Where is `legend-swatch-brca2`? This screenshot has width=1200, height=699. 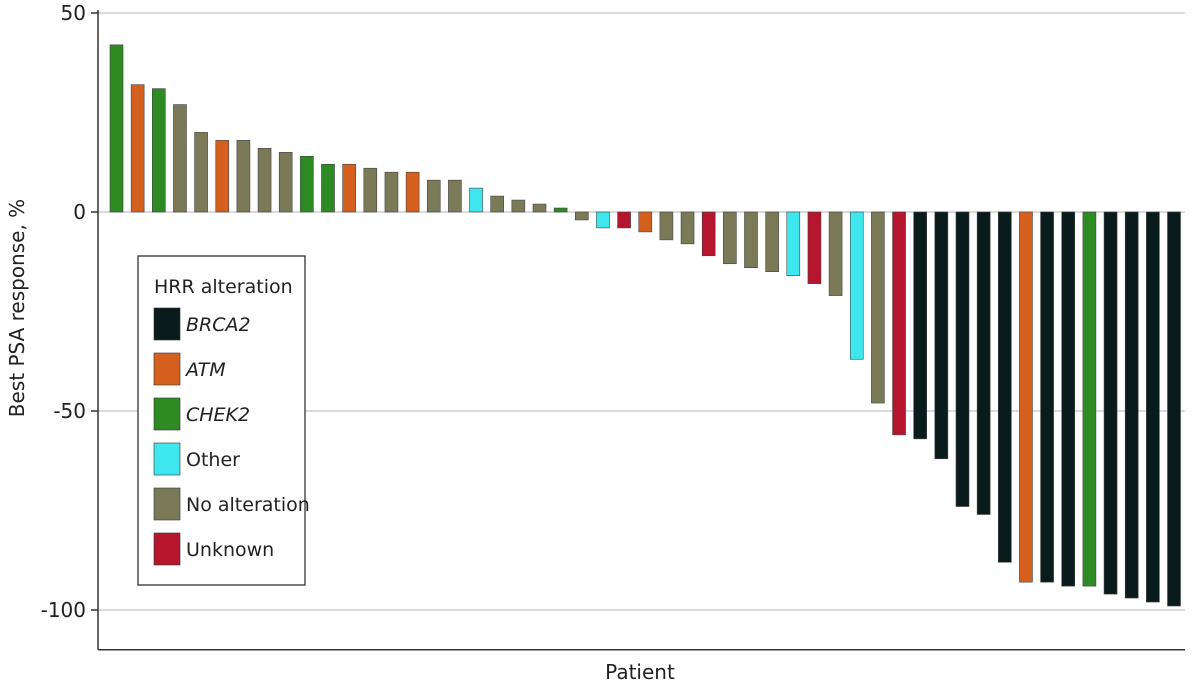 legend-swatch-brca2 is located at coordinates (167, 324).